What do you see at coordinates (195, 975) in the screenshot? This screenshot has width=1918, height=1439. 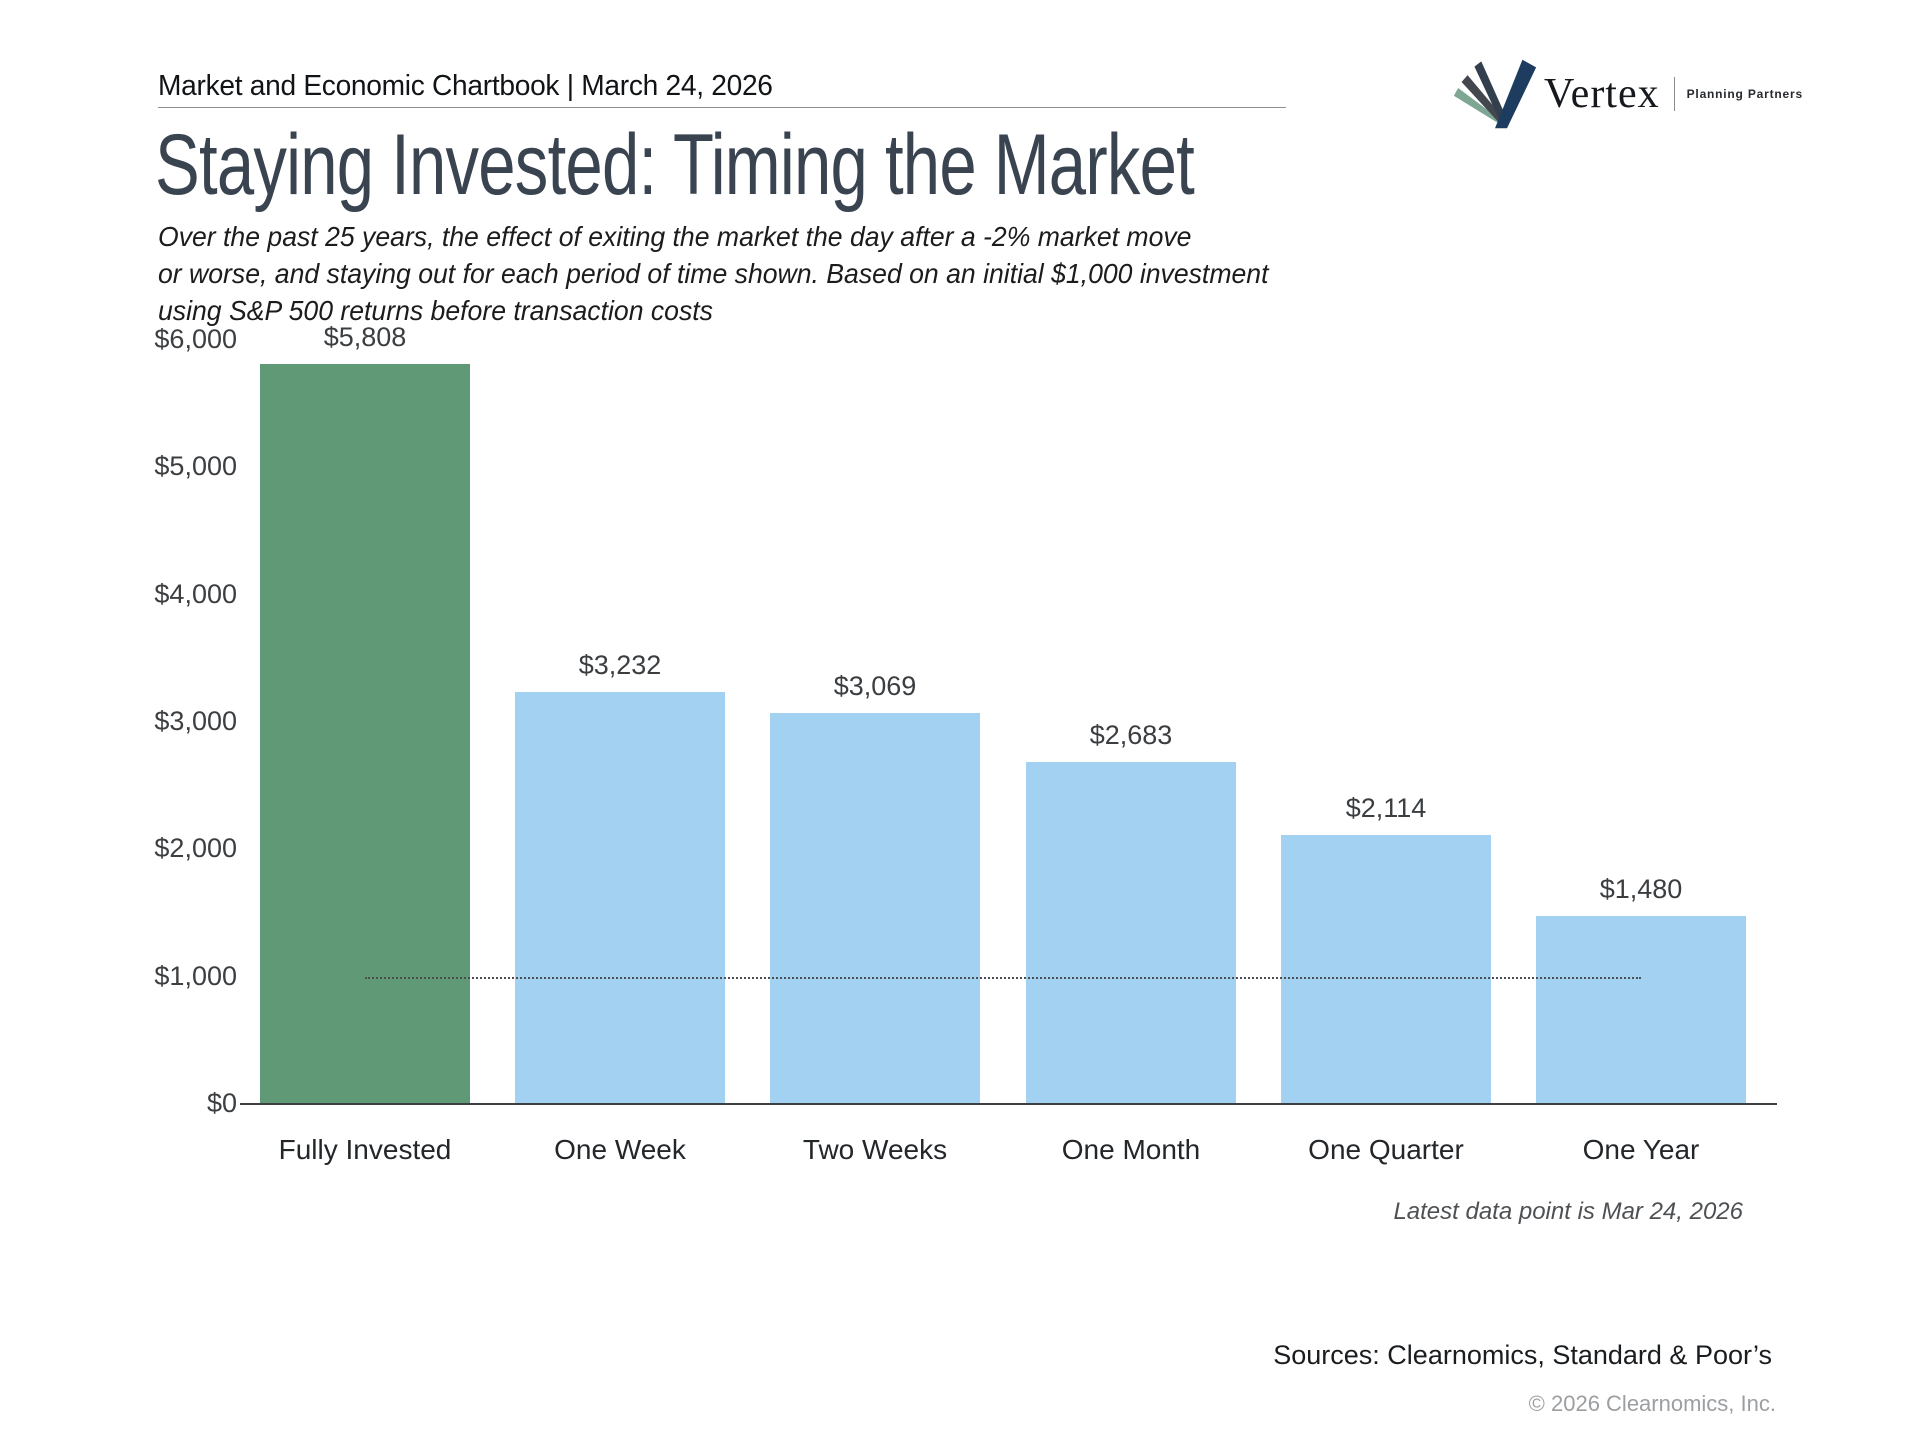 I see `y-axis-tick-label: $1,000` at bounding box center [195, 975].